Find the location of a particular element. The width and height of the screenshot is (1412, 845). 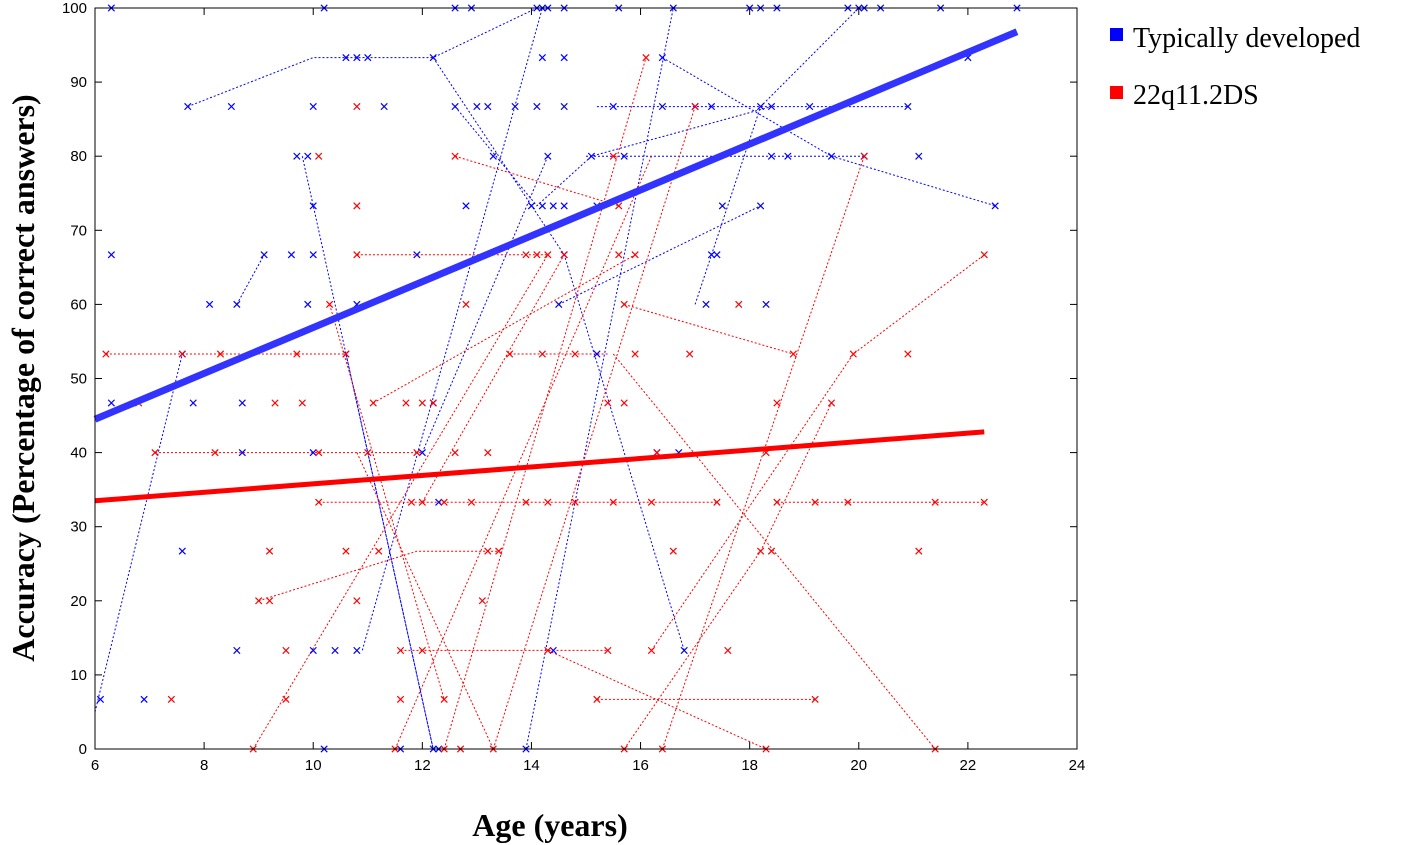

x-tick-label: 18 is located at coordinates (749, 765).